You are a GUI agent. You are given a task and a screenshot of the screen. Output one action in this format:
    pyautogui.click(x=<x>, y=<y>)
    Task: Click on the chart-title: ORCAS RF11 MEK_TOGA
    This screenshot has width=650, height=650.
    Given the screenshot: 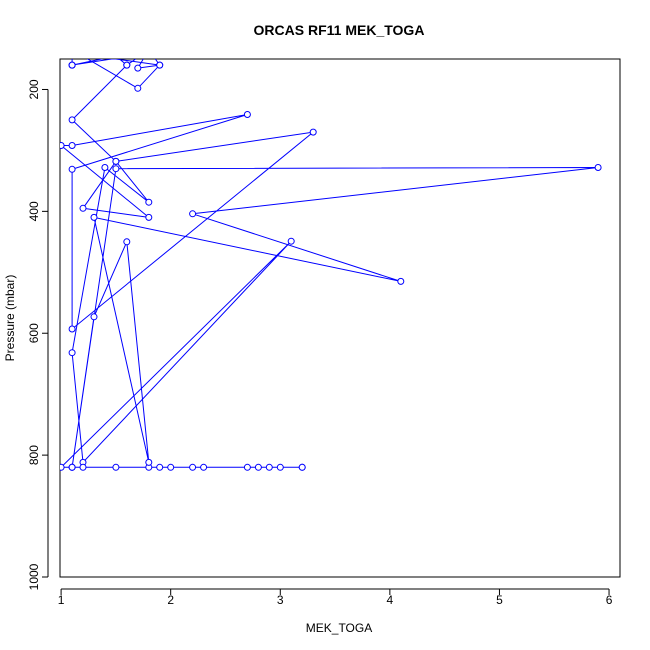 What is the action you would take?
    pyautogui.click(x=339, y=30)
    